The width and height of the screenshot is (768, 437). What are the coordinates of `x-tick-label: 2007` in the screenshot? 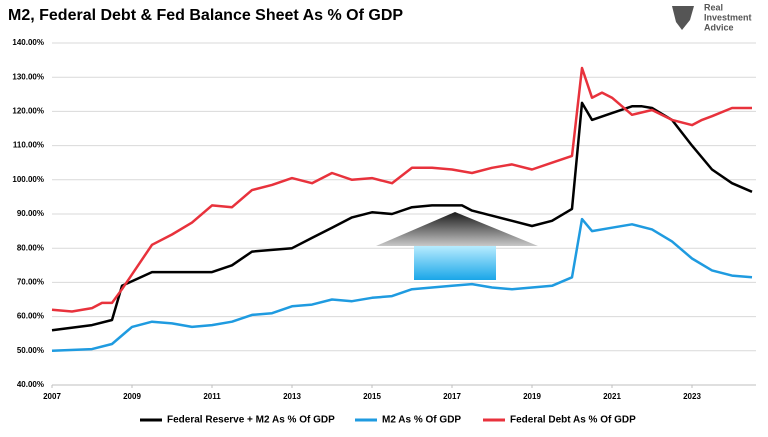 It's located at (52, 396).